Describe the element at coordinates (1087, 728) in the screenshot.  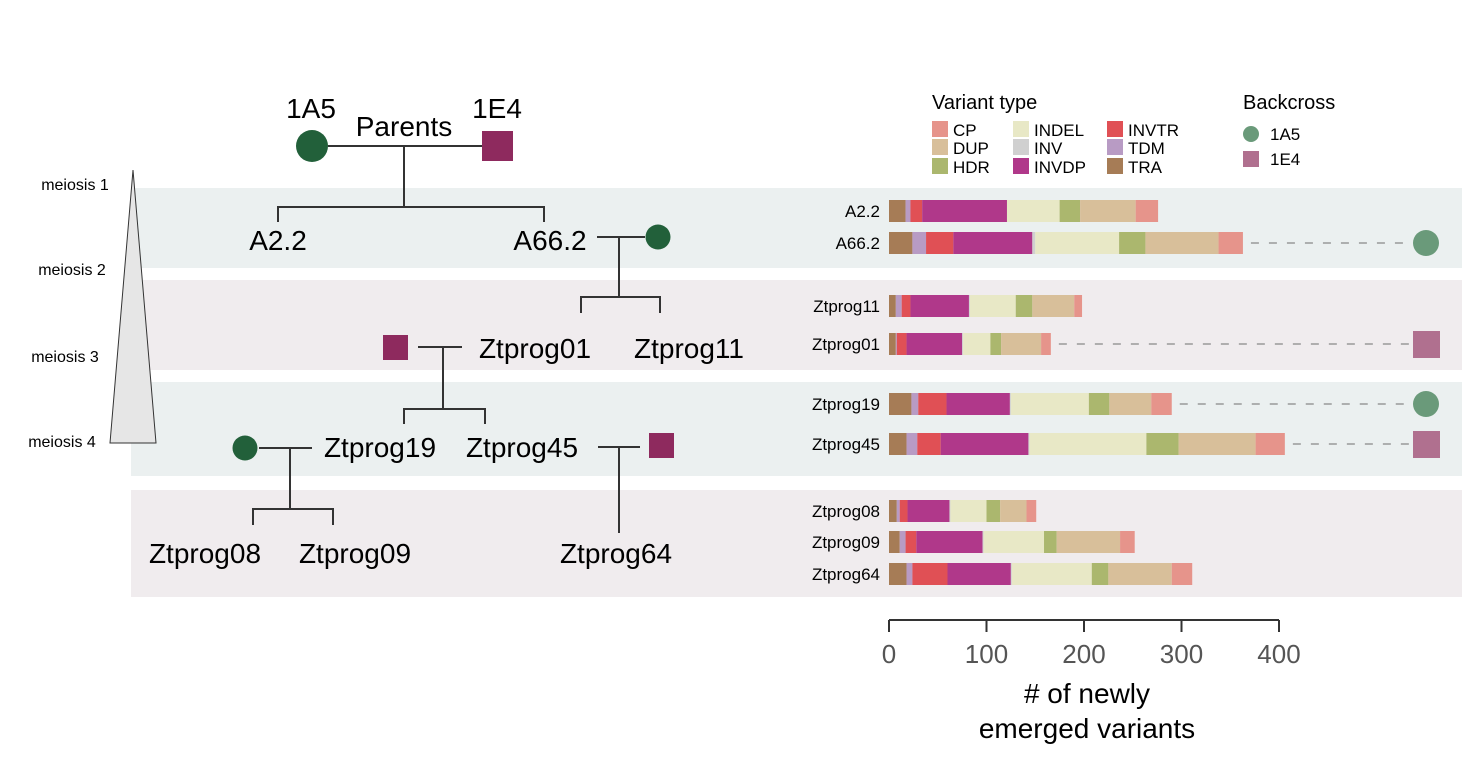
I see `x-axis-title-line2: emerged variants` at that location.